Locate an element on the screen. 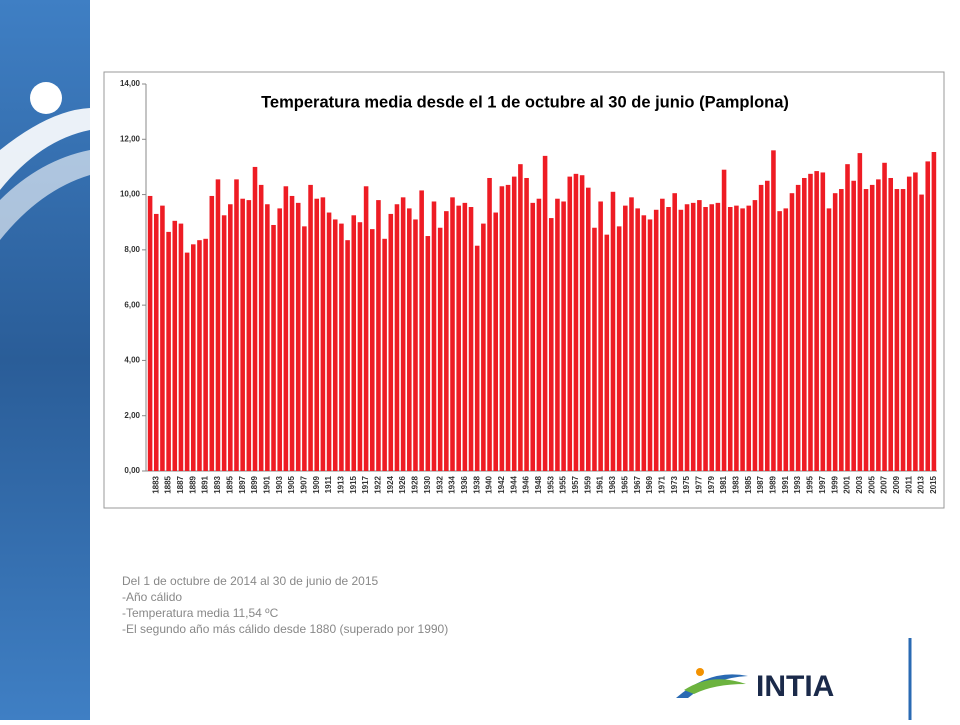 The width and height of the screenshot is (960, 725). x-tick-label: 1948 is located at coordinates (538, 484).